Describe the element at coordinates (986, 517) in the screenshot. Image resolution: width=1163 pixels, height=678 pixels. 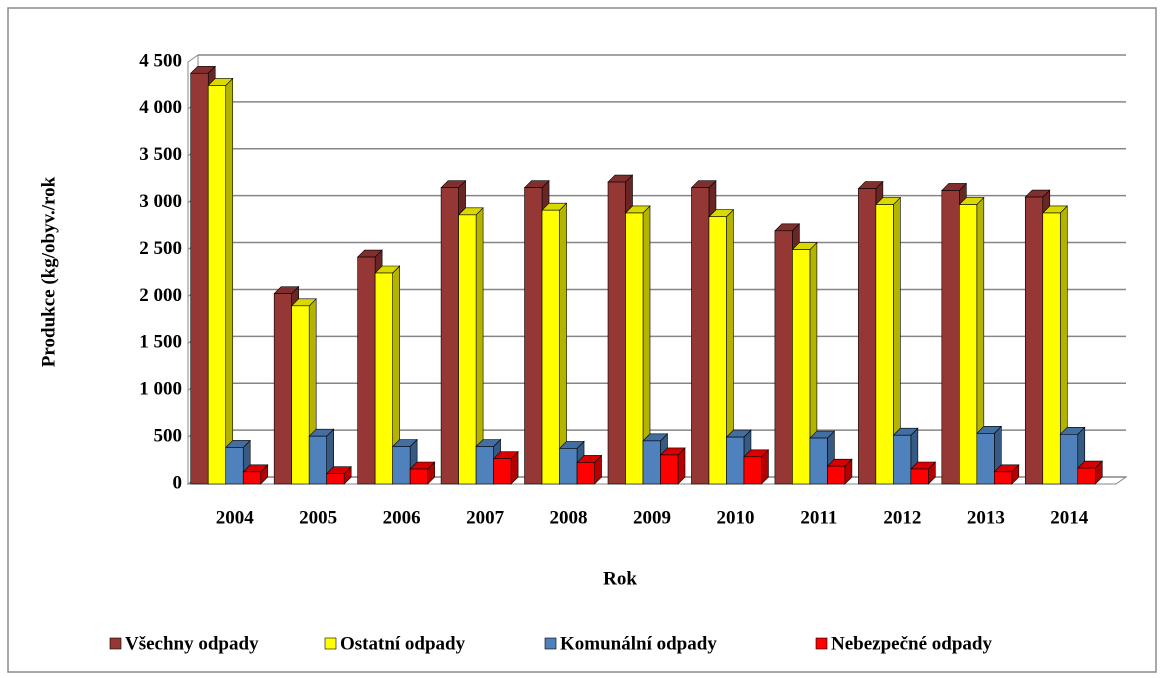
I see `x-tick-label: 2013` at that location.